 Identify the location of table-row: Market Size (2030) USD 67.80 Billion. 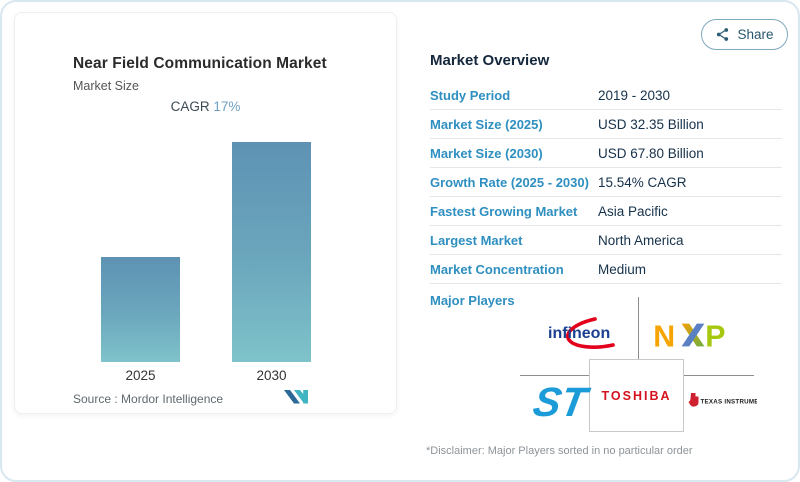
(606, 153).